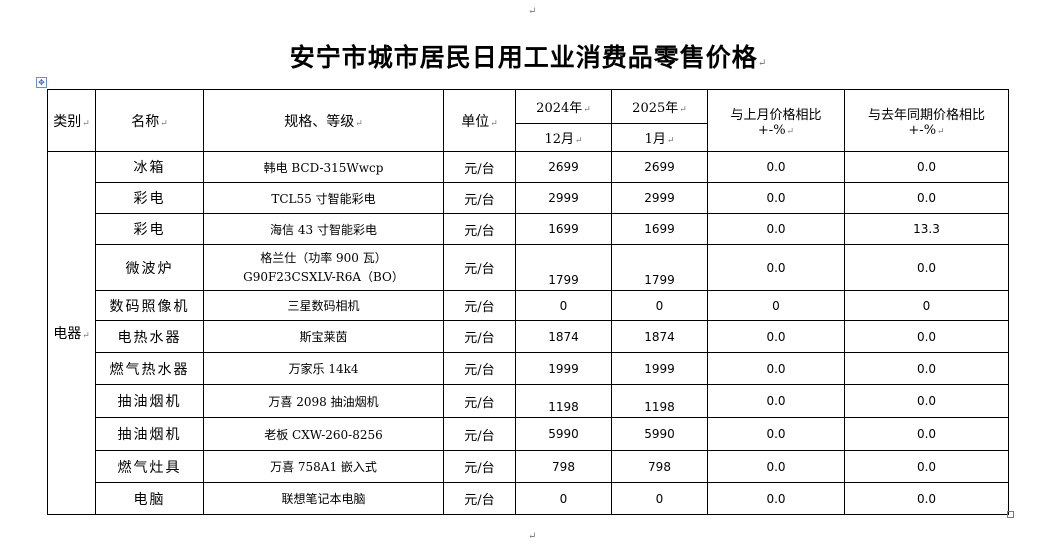 The width and height of the screenshot is (1057, 555). What do you see at coordinates (659, 106) in the screenshot?
I see `header-year-2025: 2025年↵` at bounding box center [659, 106].